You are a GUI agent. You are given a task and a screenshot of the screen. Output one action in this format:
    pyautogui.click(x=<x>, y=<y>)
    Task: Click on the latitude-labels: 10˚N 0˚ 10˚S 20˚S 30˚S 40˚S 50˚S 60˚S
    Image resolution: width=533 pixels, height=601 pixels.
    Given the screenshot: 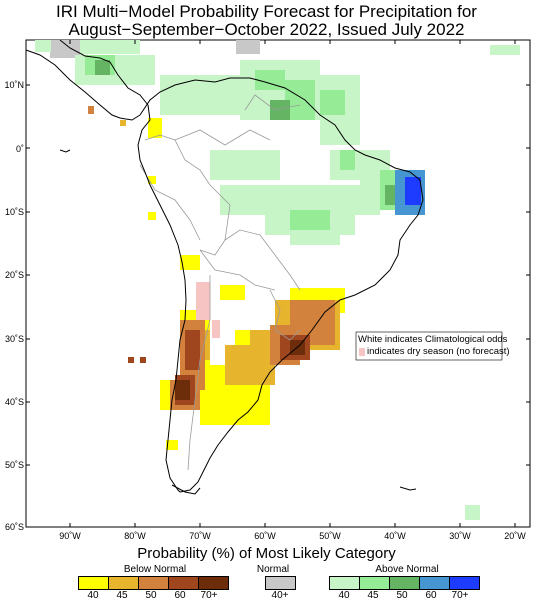 What is the action you would take?
    pyautogui.click(x=14, y=306)
    